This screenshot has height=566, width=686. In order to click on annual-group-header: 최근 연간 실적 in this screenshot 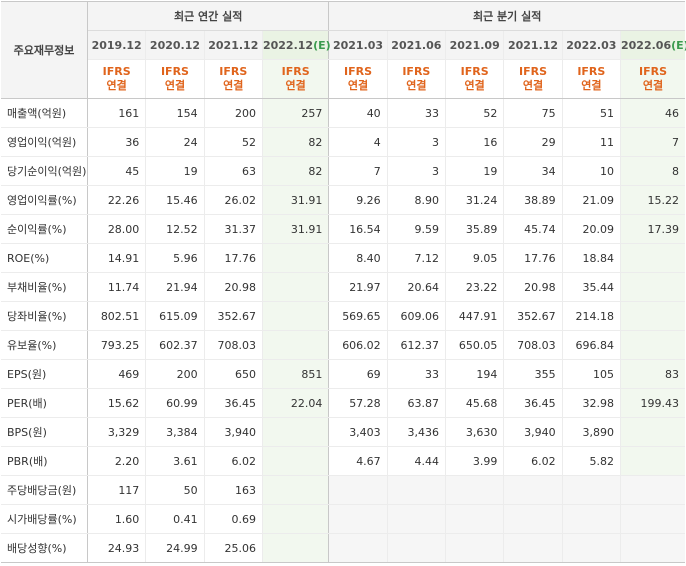, I will do `click(208, 16)`.